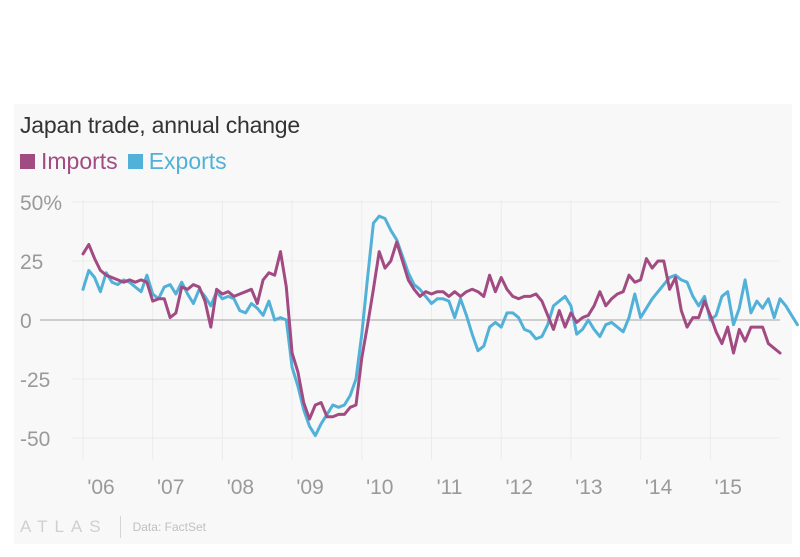 This screenshot has height=557, width=800. What do you see at coordinates (41, 321) in the screenshot?
I see `y-axis: 50% 25 0 -25 -50` at bounding box center [41, 321].